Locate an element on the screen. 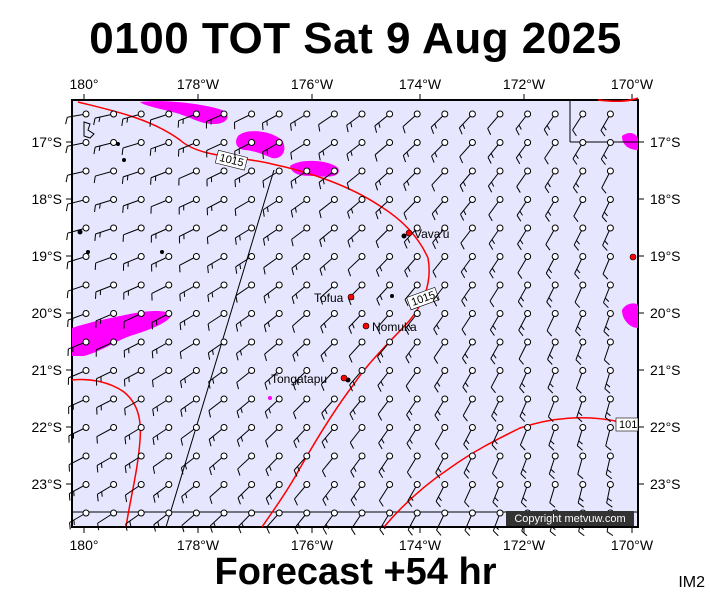 Image resolution: width=711 pixels, height=600 pixels. lat-label-20s: 20°S is located at coordinates (46, 313).